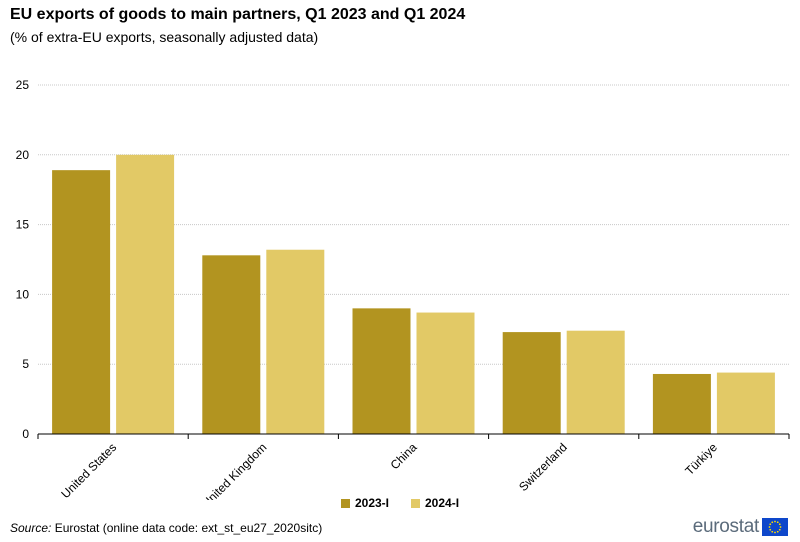 Image resolution: width=800 pixels, height=542 pixels. Describe the element at coordinates (234, 470) in the screenshot. I see `x-category-label: United Kingdom` at that location.